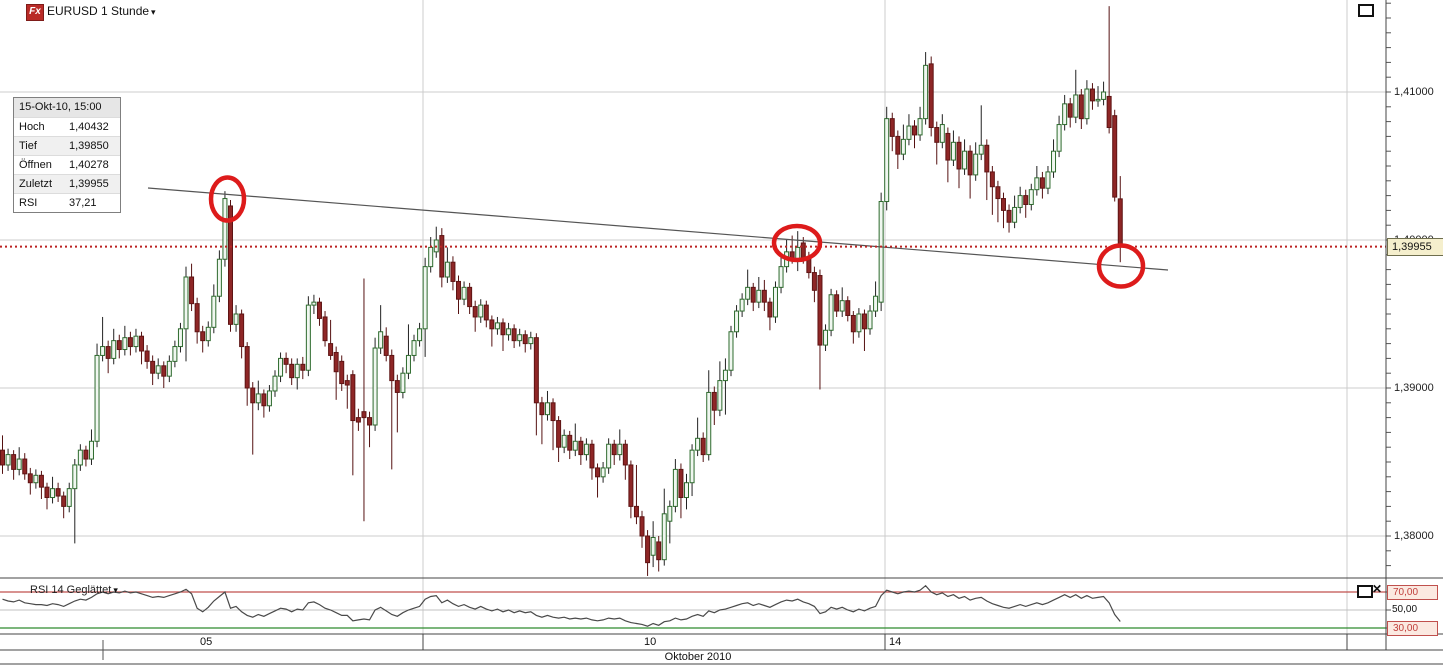 This screenshot has width=1443, height=665. What do you see at coordinates (1121, 266) in the screenshot?
I see `annotation-circle` at bounding box center [1121, 266].